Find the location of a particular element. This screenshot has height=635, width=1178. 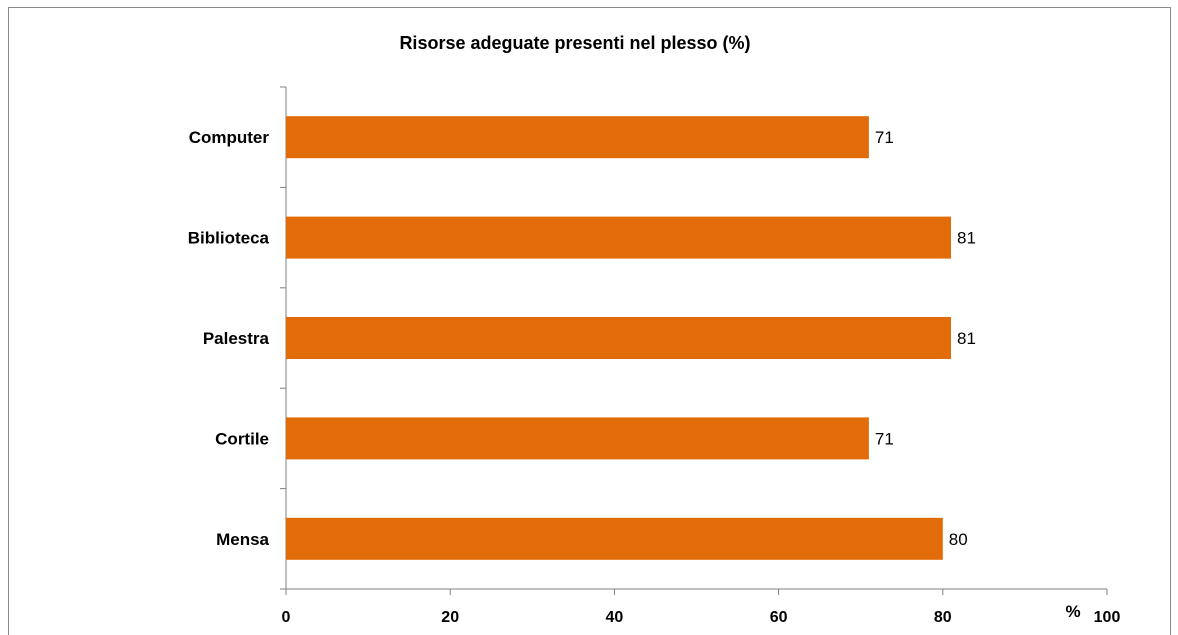

bar-mensa is located at coordinates (614, 538).